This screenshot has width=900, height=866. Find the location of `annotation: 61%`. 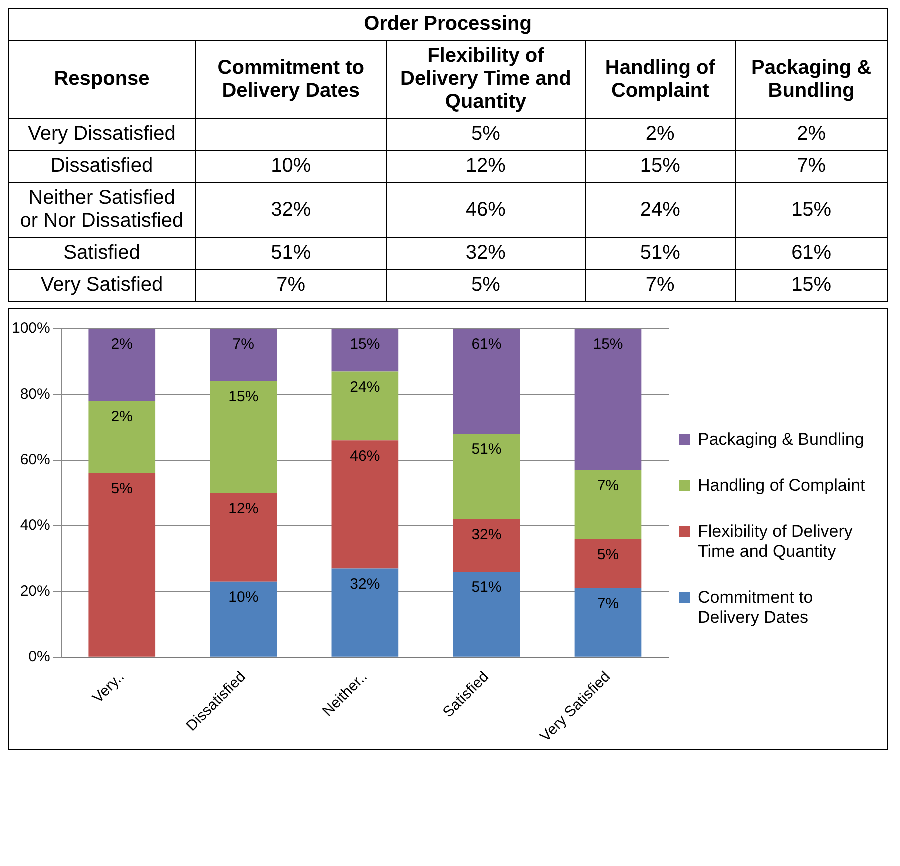

annotation: 61% is located at coordinates (487, 345).